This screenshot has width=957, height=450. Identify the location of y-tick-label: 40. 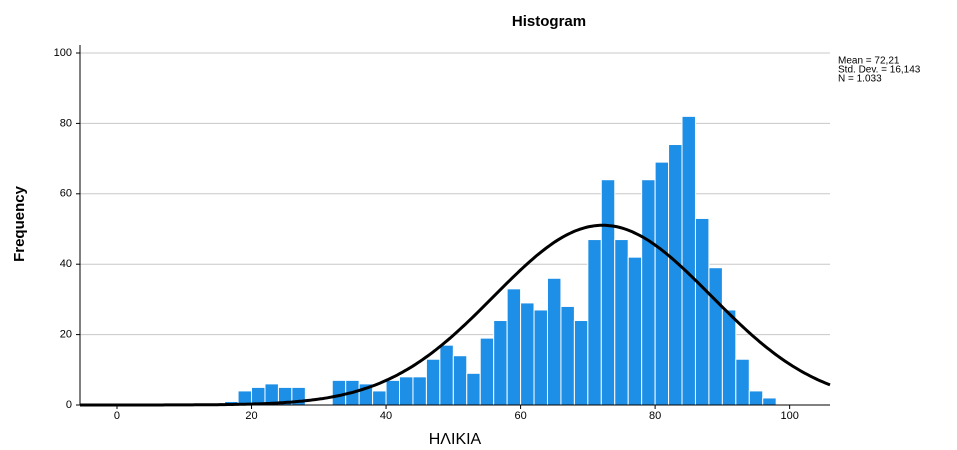
(66, 264).